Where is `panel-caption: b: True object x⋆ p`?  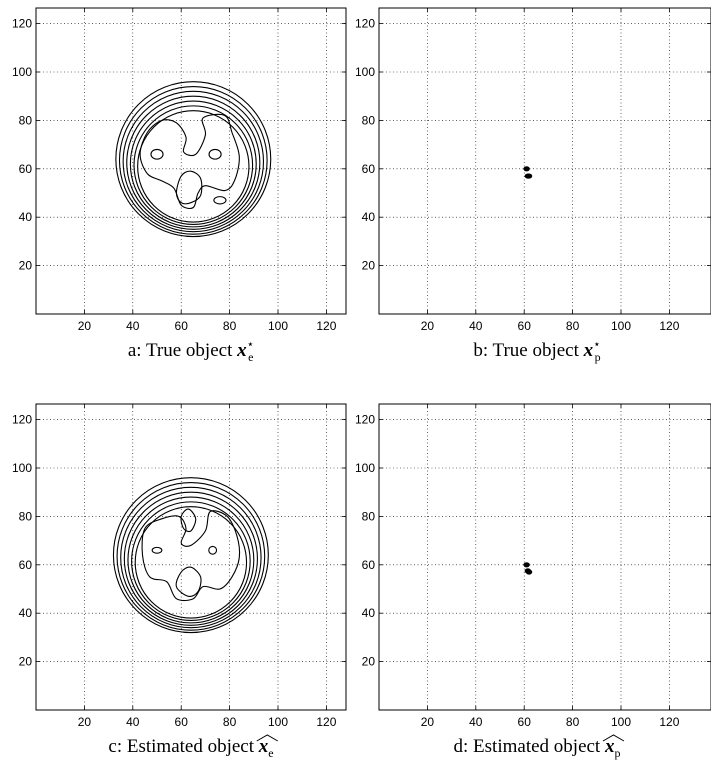 panel-caption: b: True object x⋆ p is located at coordinates (536, 350).